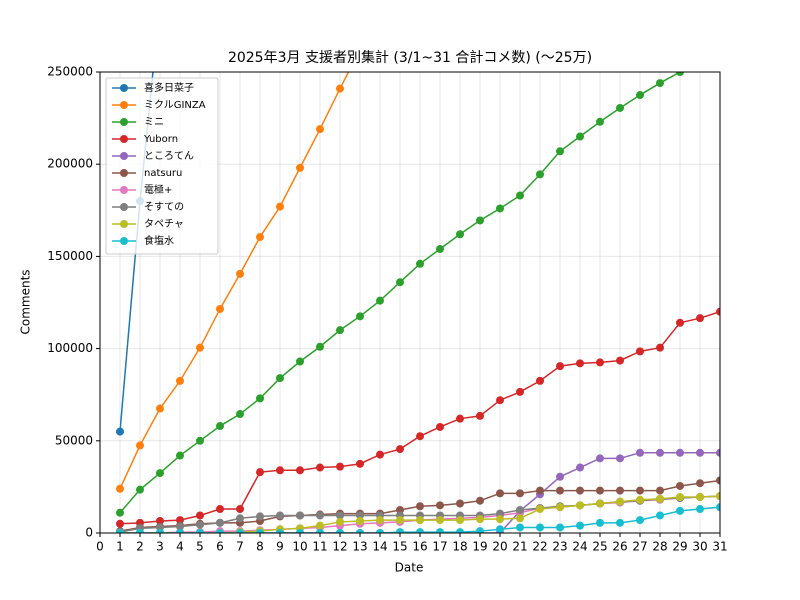 The image size is (800, 600). I want to click on x-tick-label: 19, so click(479, 547).